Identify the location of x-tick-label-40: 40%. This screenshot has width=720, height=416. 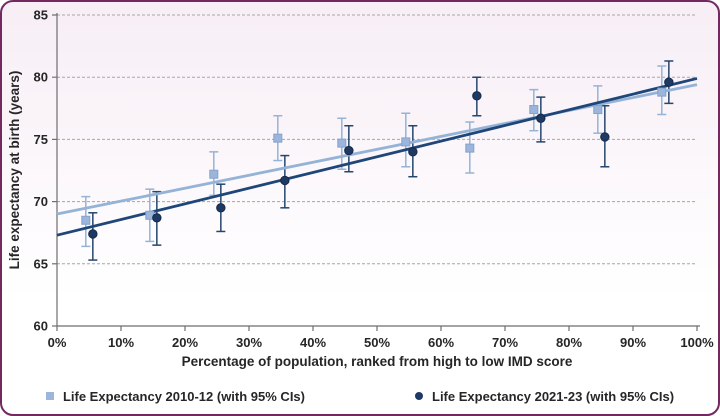
(313, 342).